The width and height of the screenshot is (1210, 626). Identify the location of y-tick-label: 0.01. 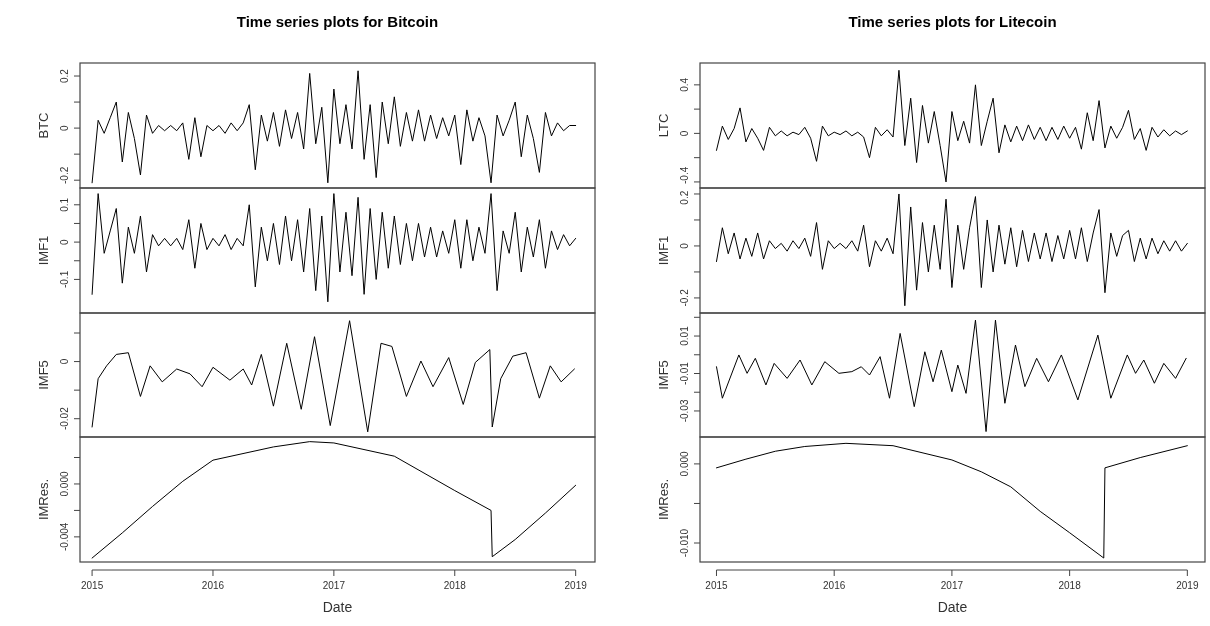
(684, 335).